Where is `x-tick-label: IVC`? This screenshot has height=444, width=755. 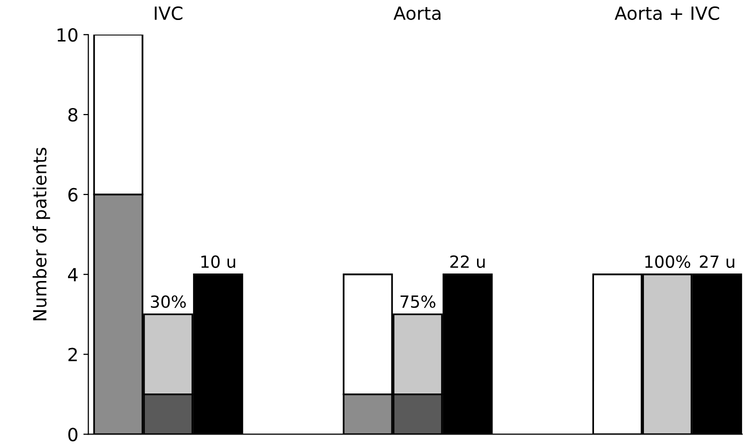 x-tick-label: IVC is located at coordinates (168, 13).